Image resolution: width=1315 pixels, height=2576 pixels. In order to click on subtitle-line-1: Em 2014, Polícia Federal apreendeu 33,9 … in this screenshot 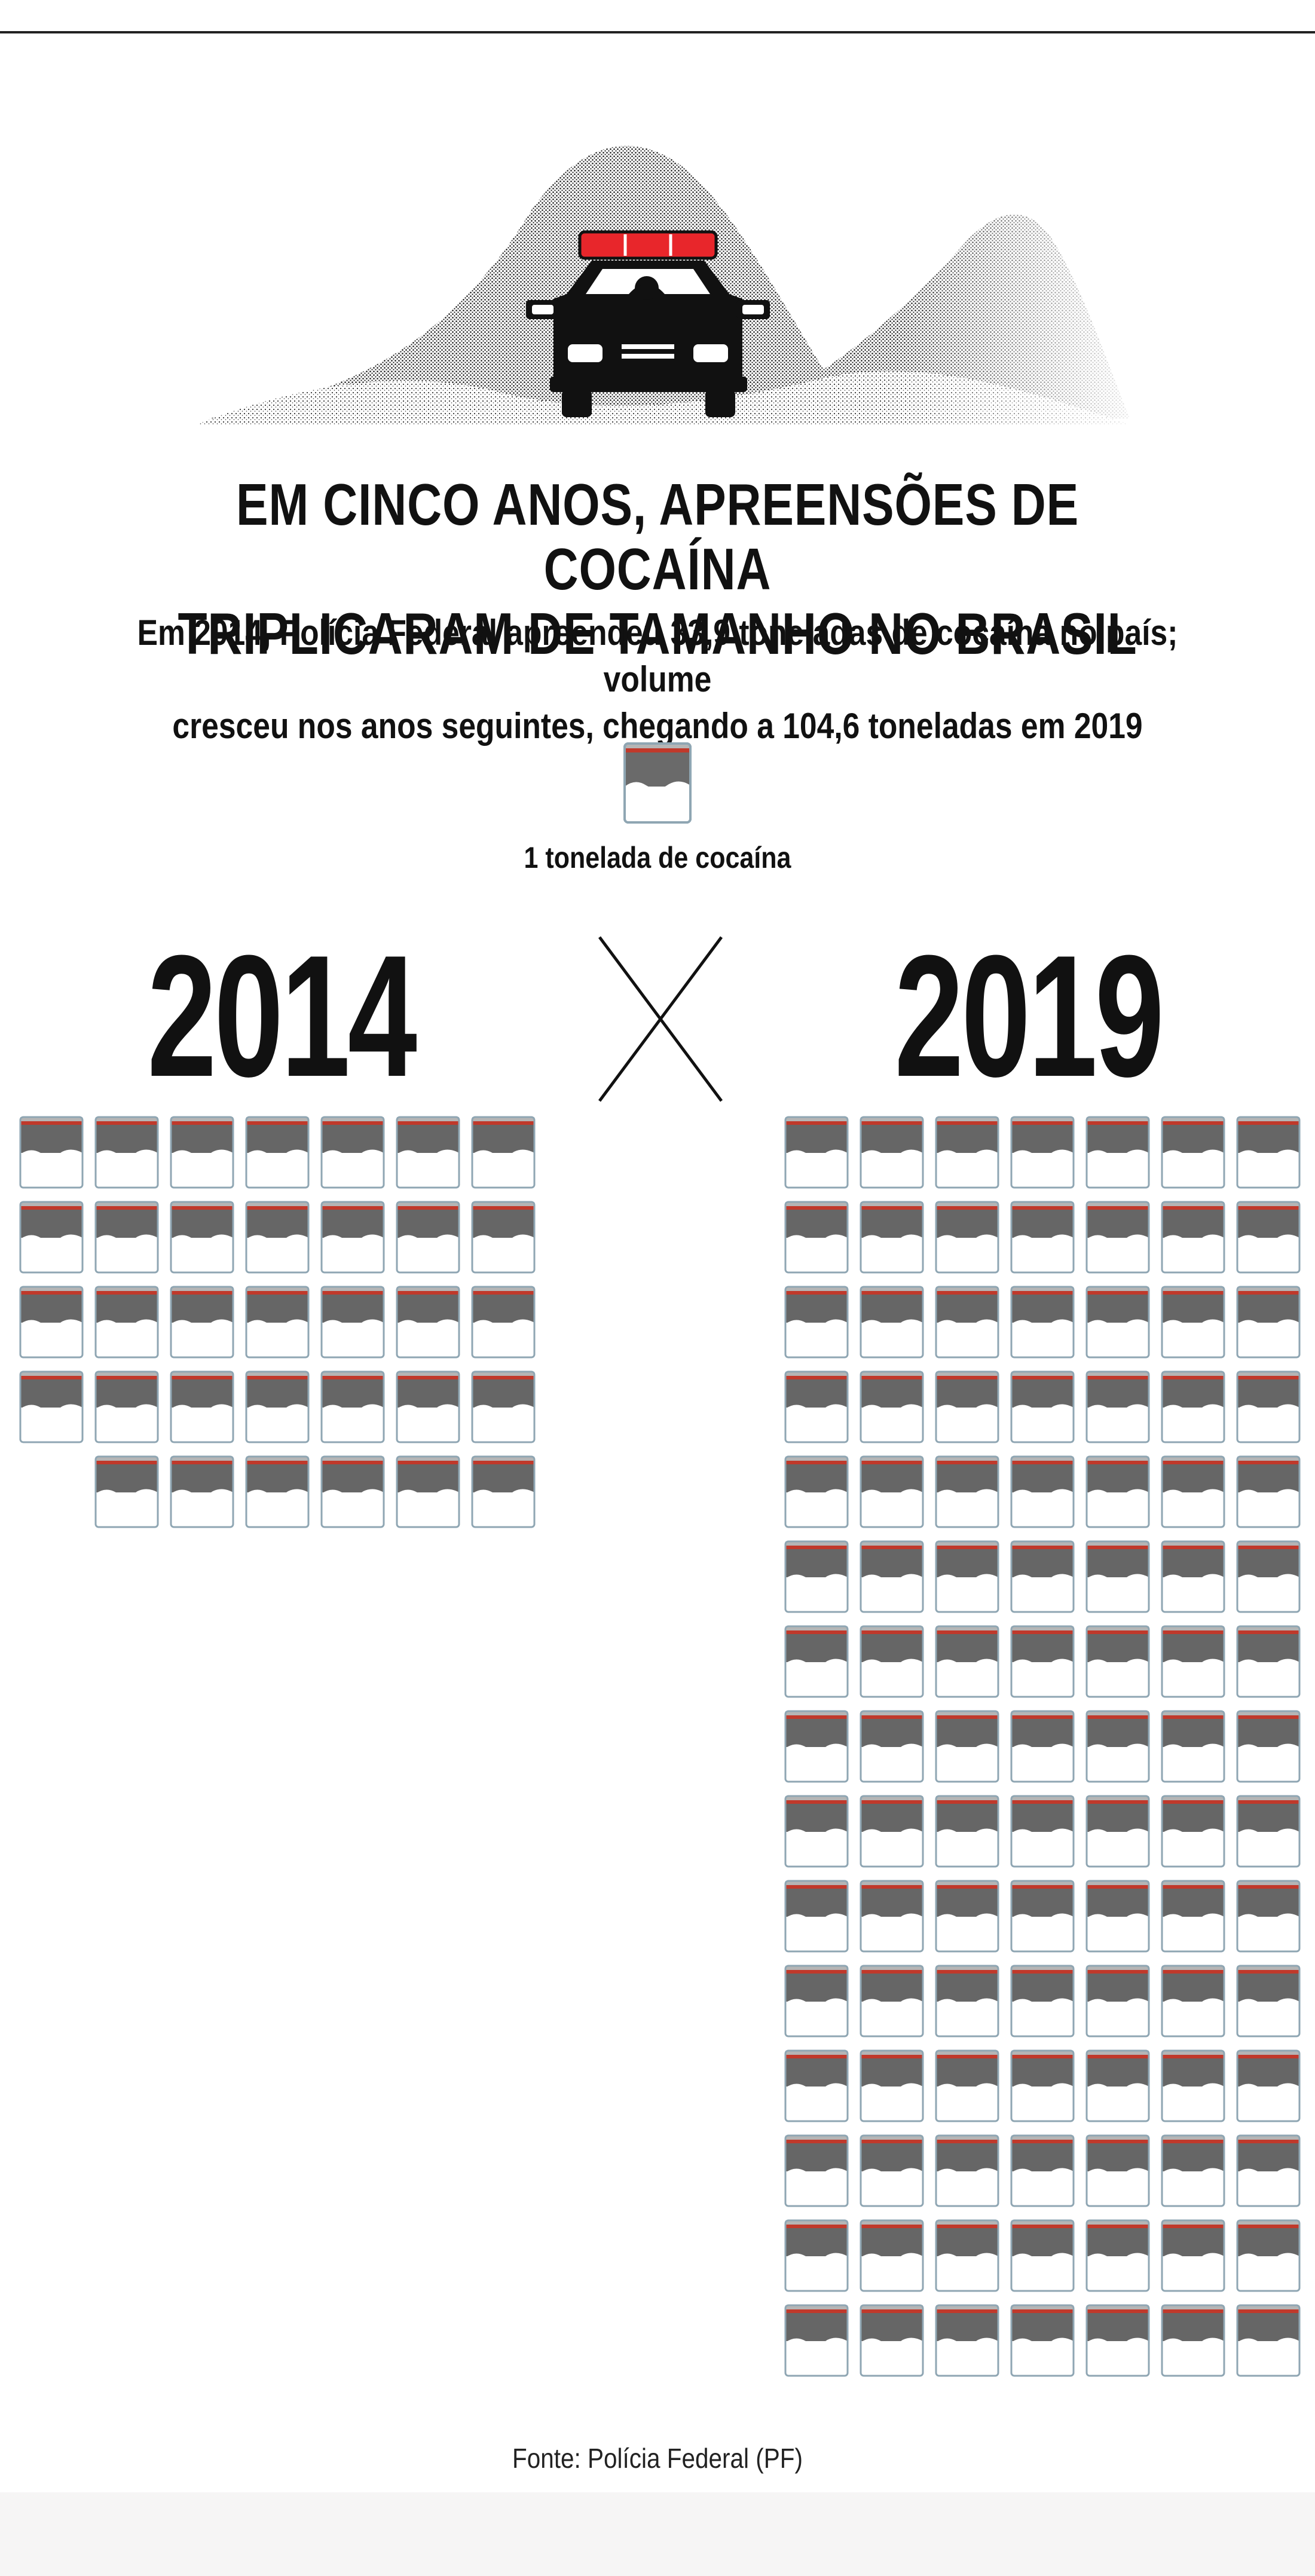, I will do `click(657, 656)`.